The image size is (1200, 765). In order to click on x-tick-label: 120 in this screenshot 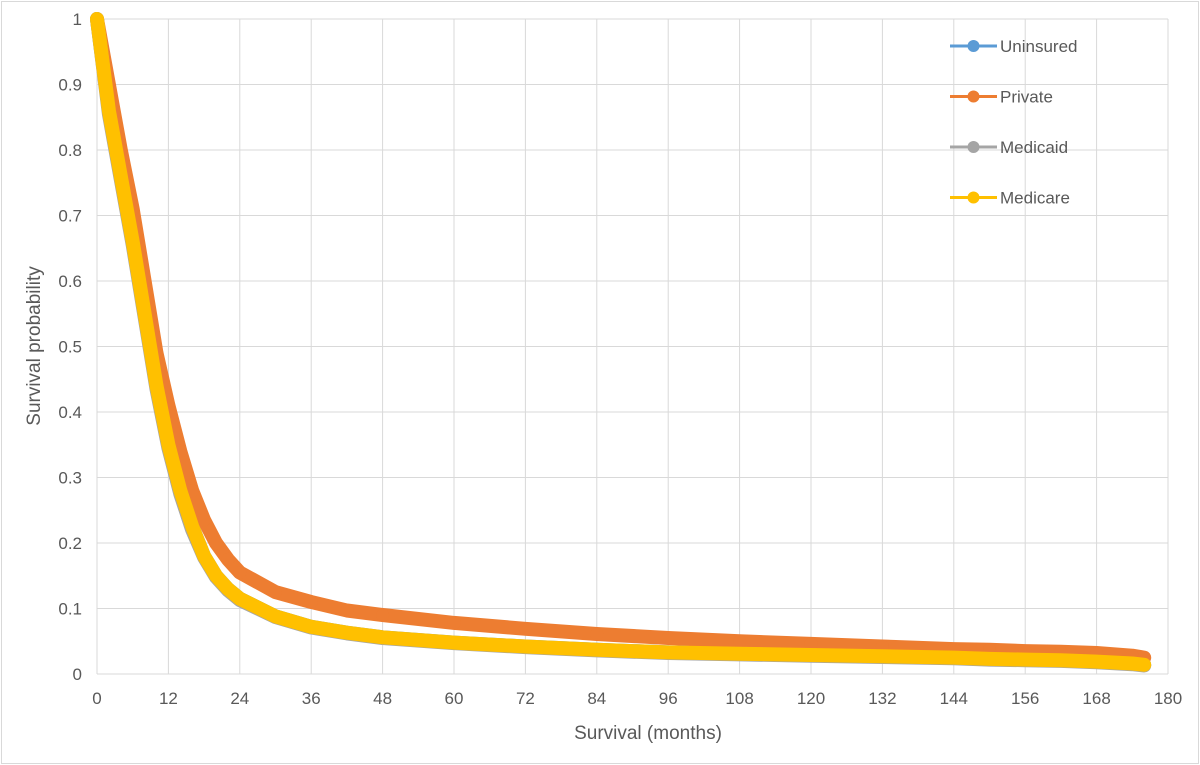, I will do `click(811, 698)`.